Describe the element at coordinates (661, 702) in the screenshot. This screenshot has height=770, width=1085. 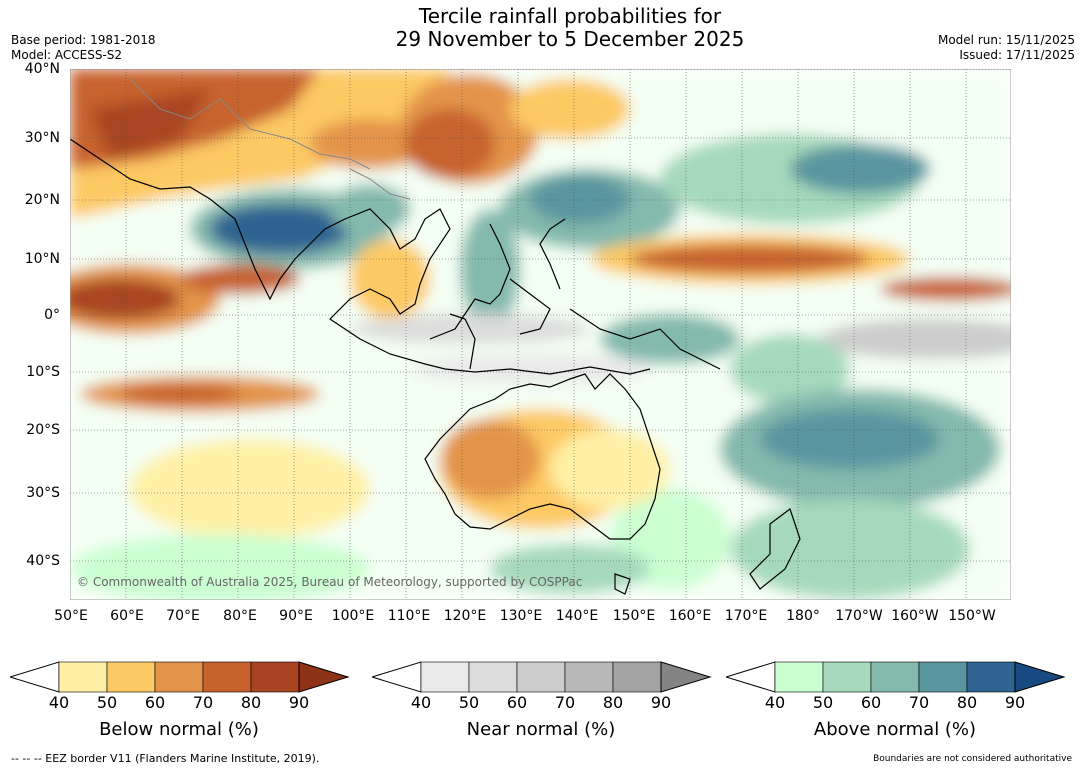
I see `colorbar-near-tick: 90` at that location.